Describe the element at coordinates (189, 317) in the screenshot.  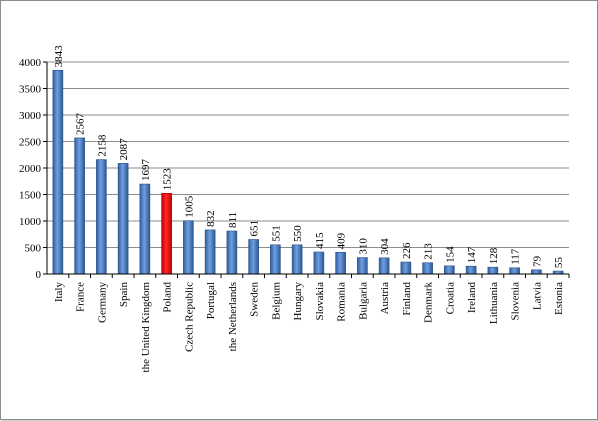
I see `category-label: Czech Republic` at that location.